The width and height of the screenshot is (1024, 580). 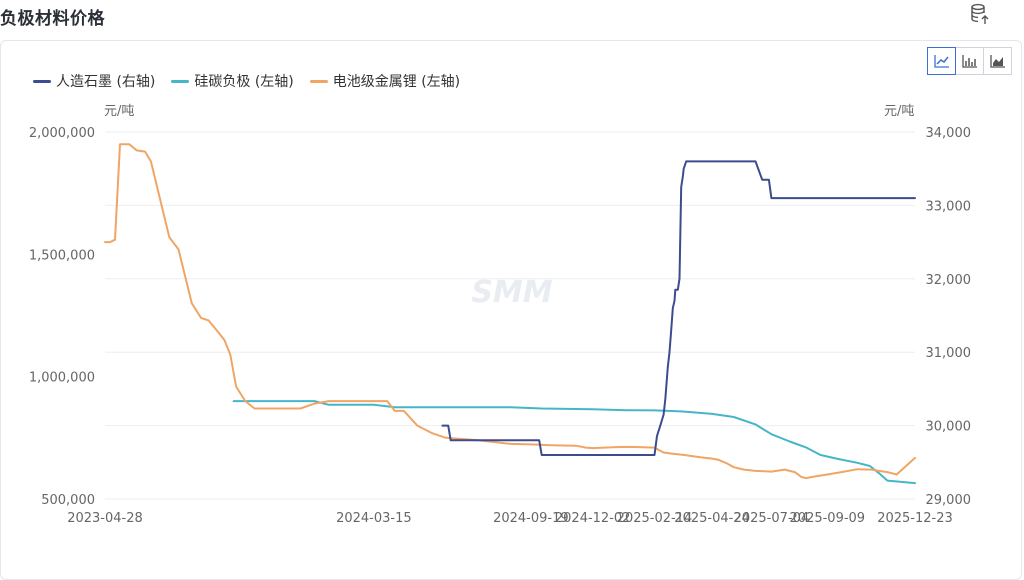 I want to click on chart-type-toggle, so click(x=969, y=61).